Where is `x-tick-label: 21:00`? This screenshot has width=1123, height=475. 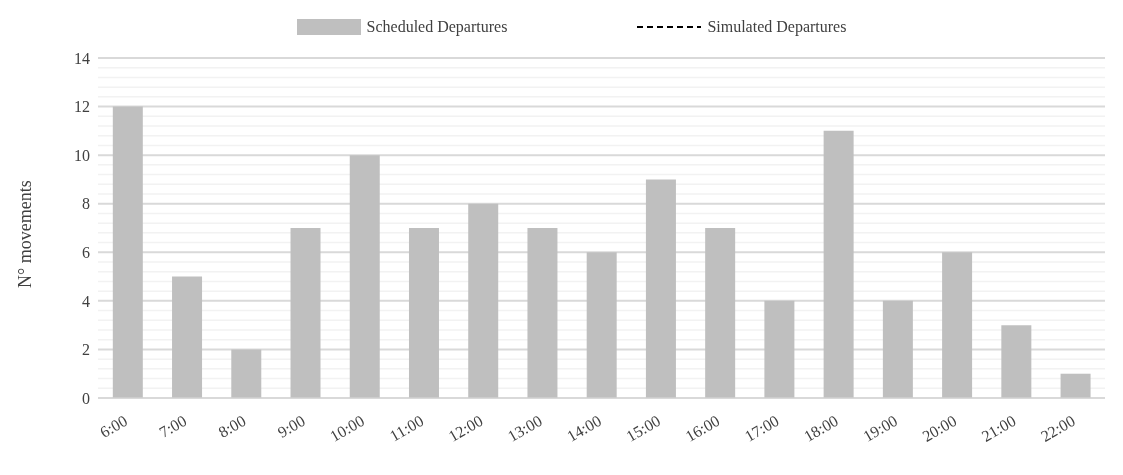 x-tick-label: 21:00 is located at coordinates (998, 428).